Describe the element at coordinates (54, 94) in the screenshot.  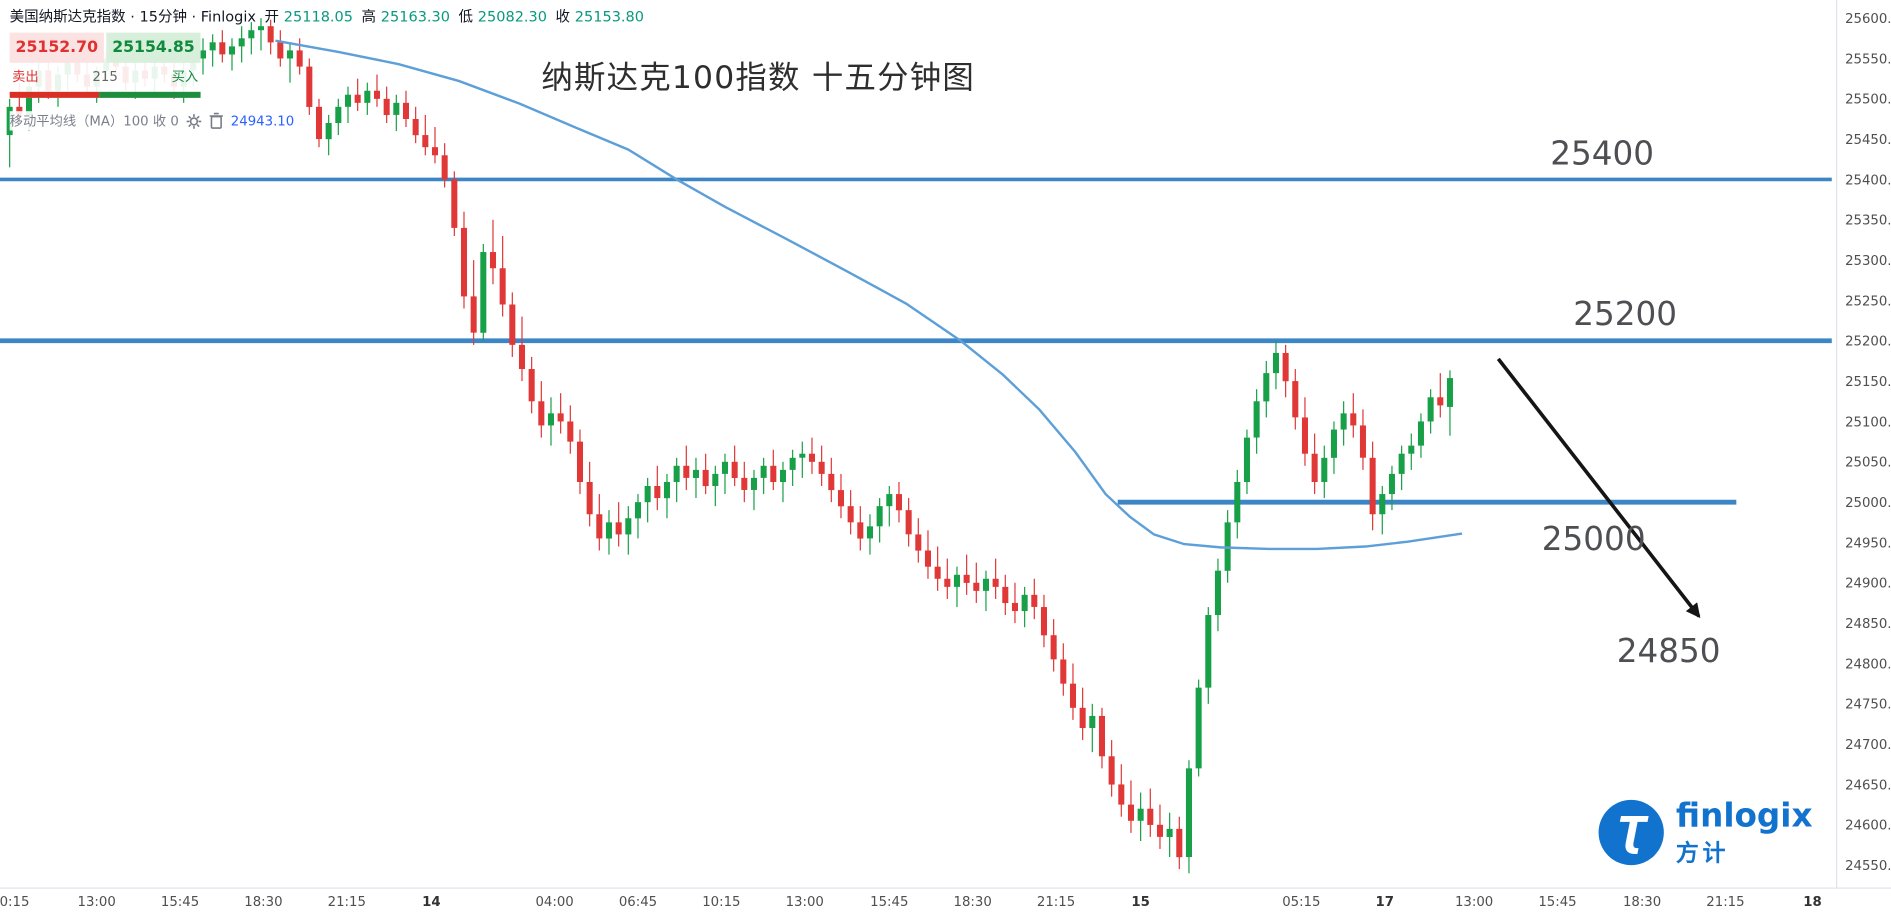
I see `depth-bar-sell` at that location.